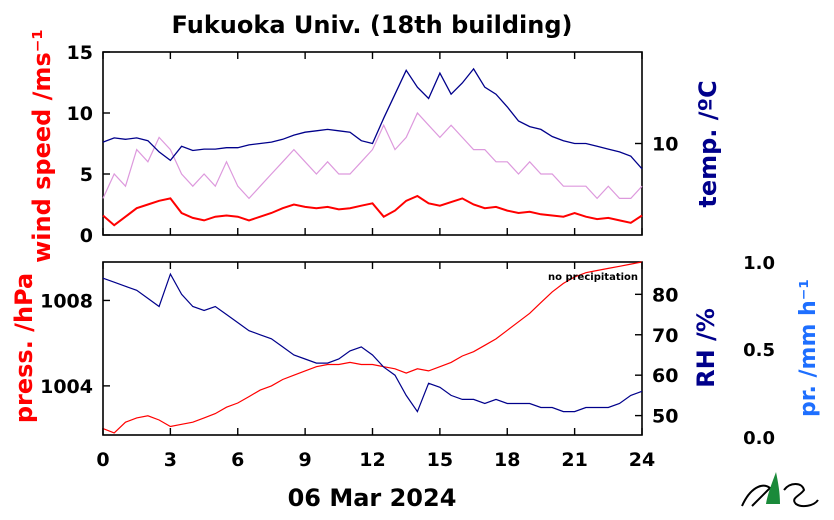 This screenshot has height=520, width=834. What do you see at coordinates (372, 25) in the screenshot?
I see `chart-title: Fukuoka Univ. (18th building)` at bounding box center [372, 25].